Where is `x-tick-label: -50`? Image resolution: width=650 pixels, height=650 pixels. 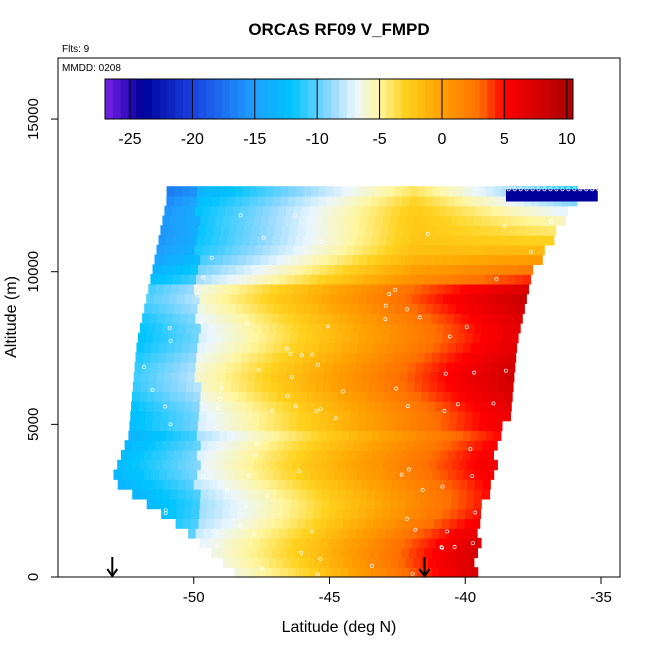
x-tick-label: -50 is located at coordinates (194, 597).